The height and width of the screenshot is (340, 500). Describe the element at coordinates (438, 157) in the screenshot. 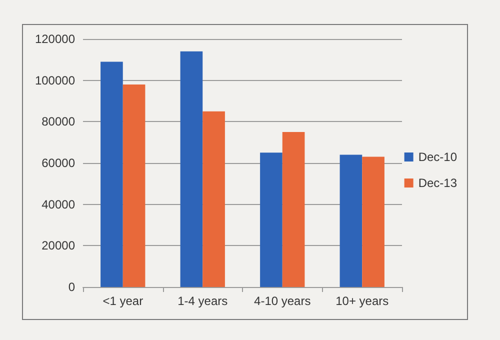

I see `legend-label: Dec-10` at that location.